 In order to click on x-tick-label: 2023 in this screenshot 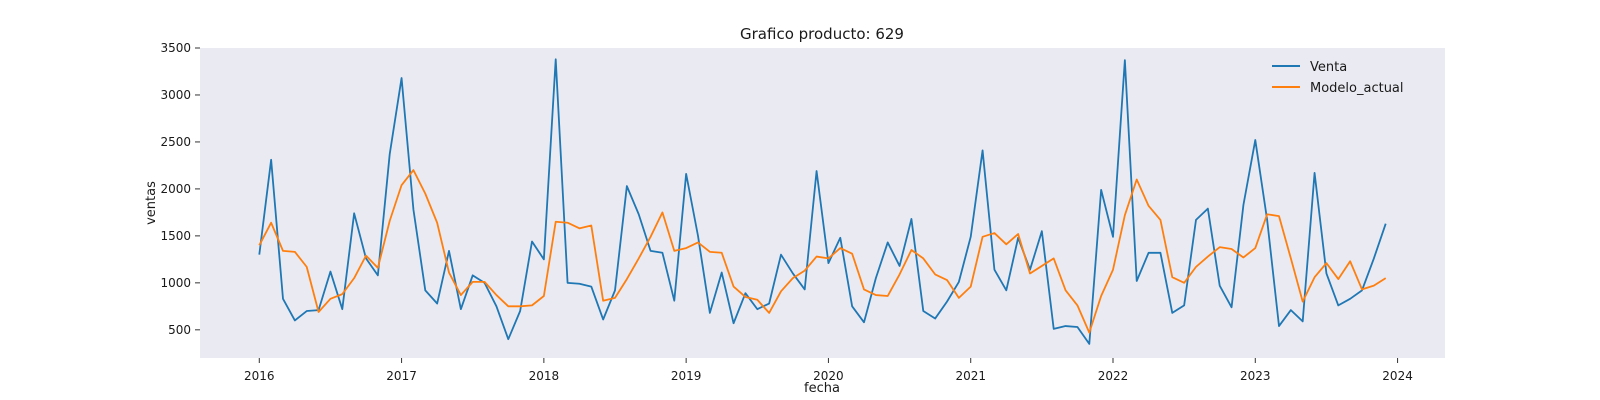, I will do `click(1255, 376)`.